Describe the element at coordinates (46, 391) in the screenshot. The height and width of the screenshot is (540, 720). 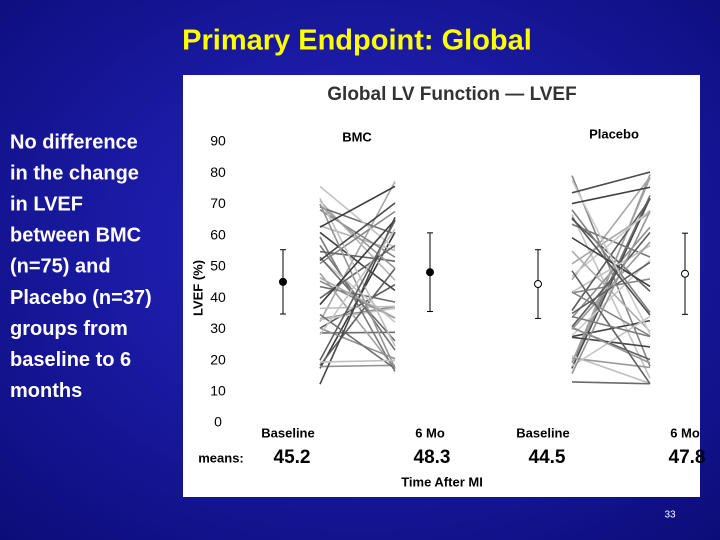
I see `body-line: months` at that location.